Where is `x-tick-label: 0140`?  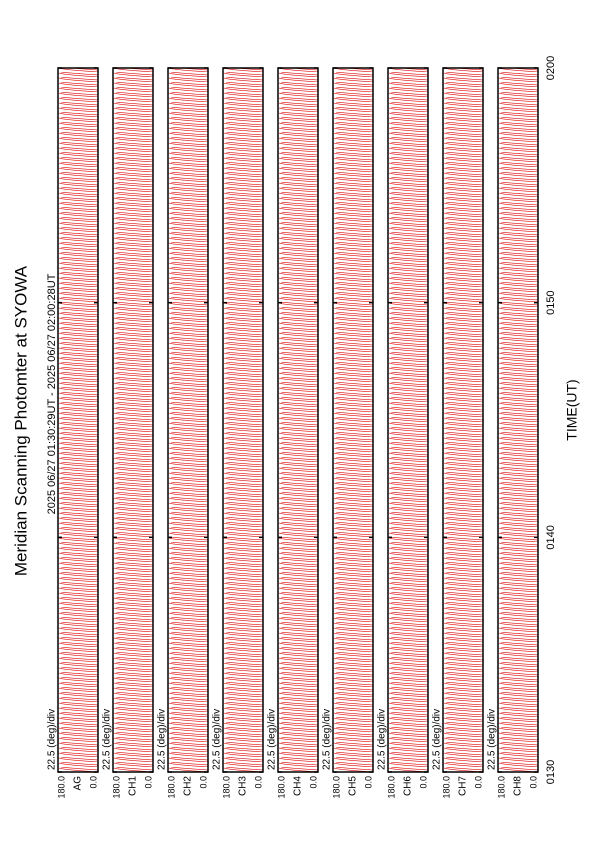 x-tick-label: 0140 is located at coordinates (551, 537).